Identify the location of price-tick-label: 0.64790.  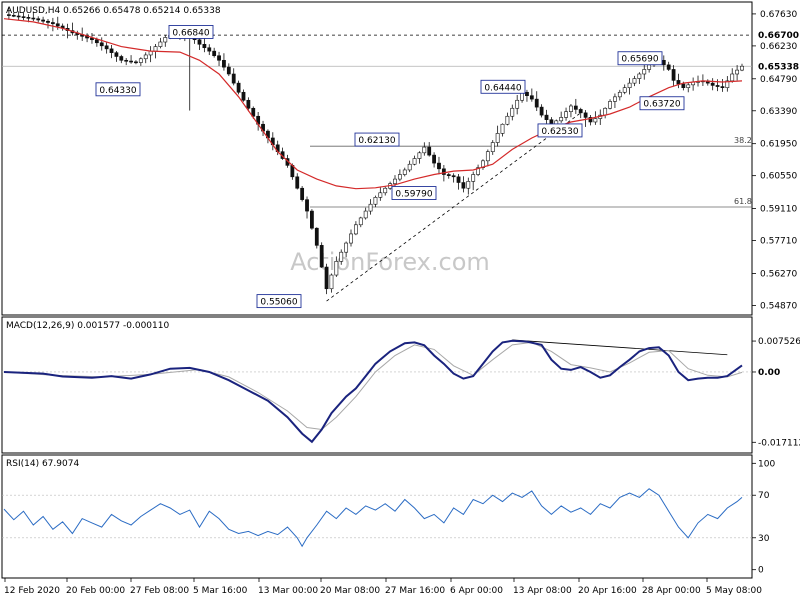
(778, 80).